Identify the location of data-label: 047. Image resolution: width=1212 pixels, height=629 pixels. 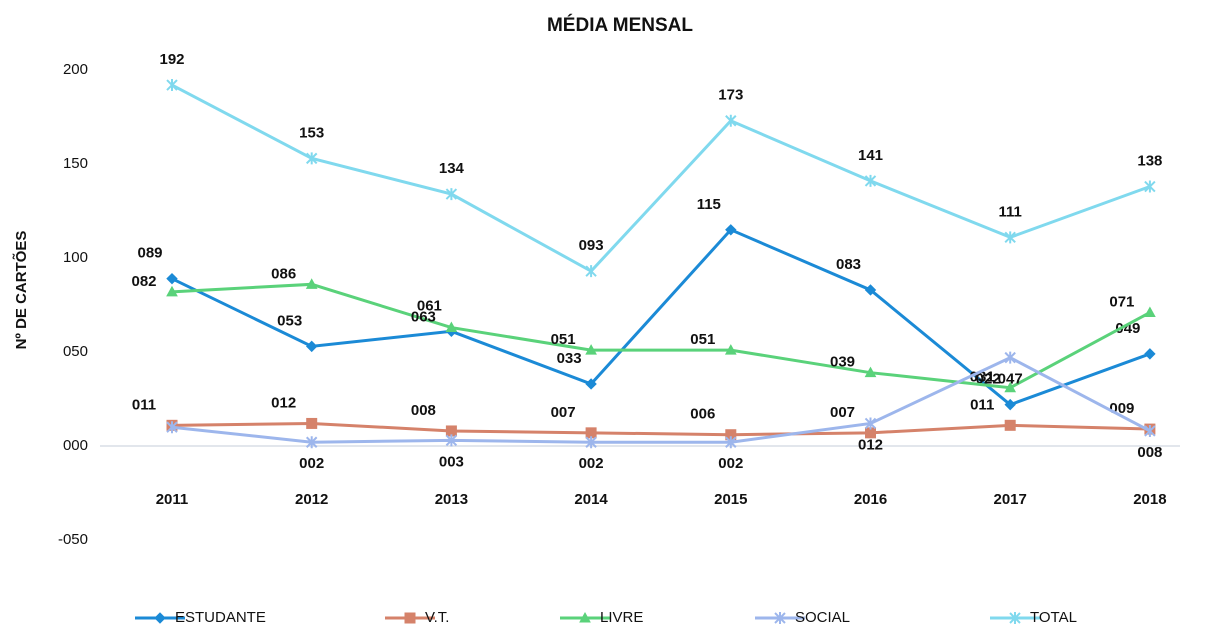
(1010, 379).